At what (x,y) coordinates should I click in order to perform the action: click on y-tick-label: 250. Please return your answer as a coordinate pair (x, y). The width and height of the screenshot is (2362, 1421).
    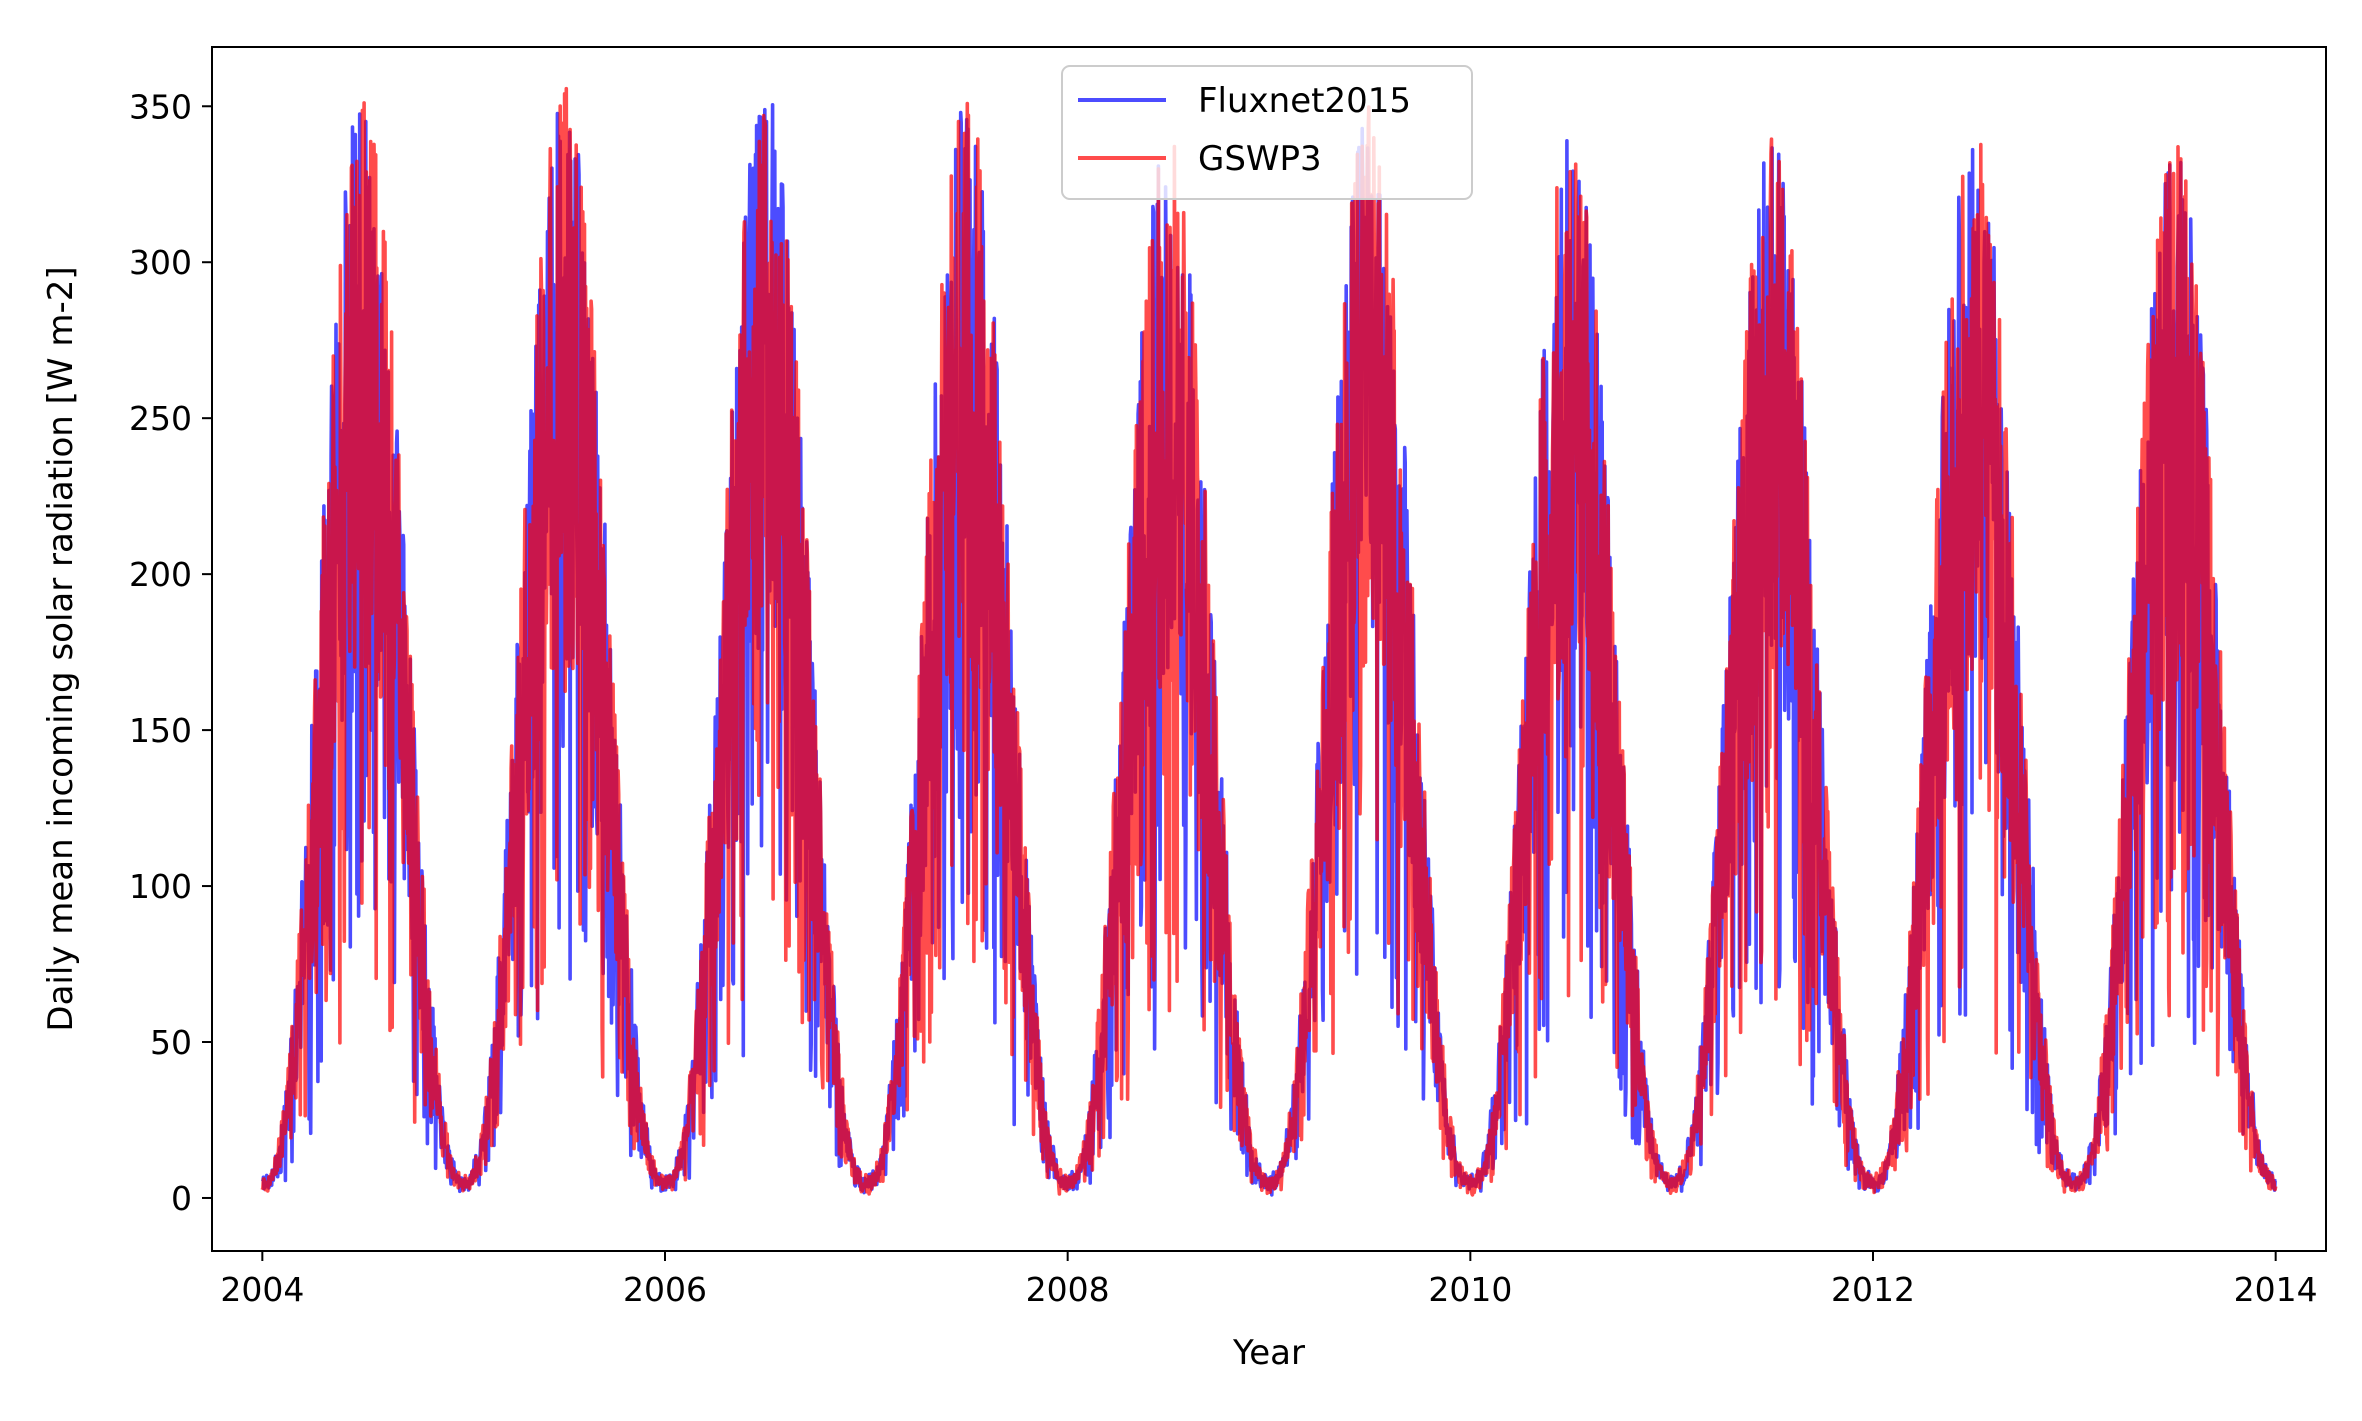
    Looking at the image, I should click on (160, 418).